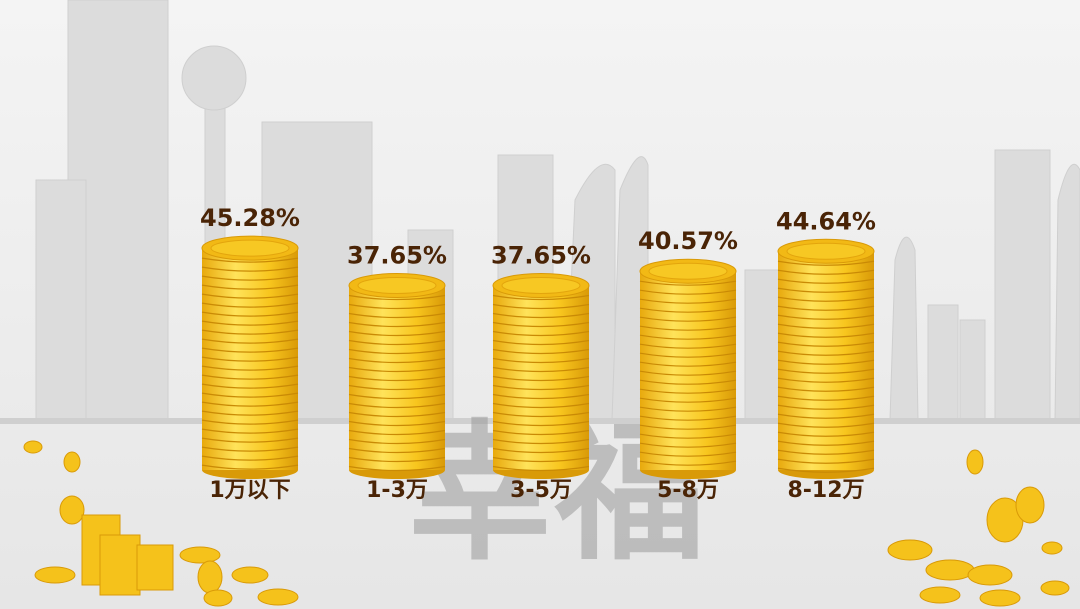  Describe the element at coordinates (249, 490) in the screenshot. I see `category-label: 1万以下` at that location.